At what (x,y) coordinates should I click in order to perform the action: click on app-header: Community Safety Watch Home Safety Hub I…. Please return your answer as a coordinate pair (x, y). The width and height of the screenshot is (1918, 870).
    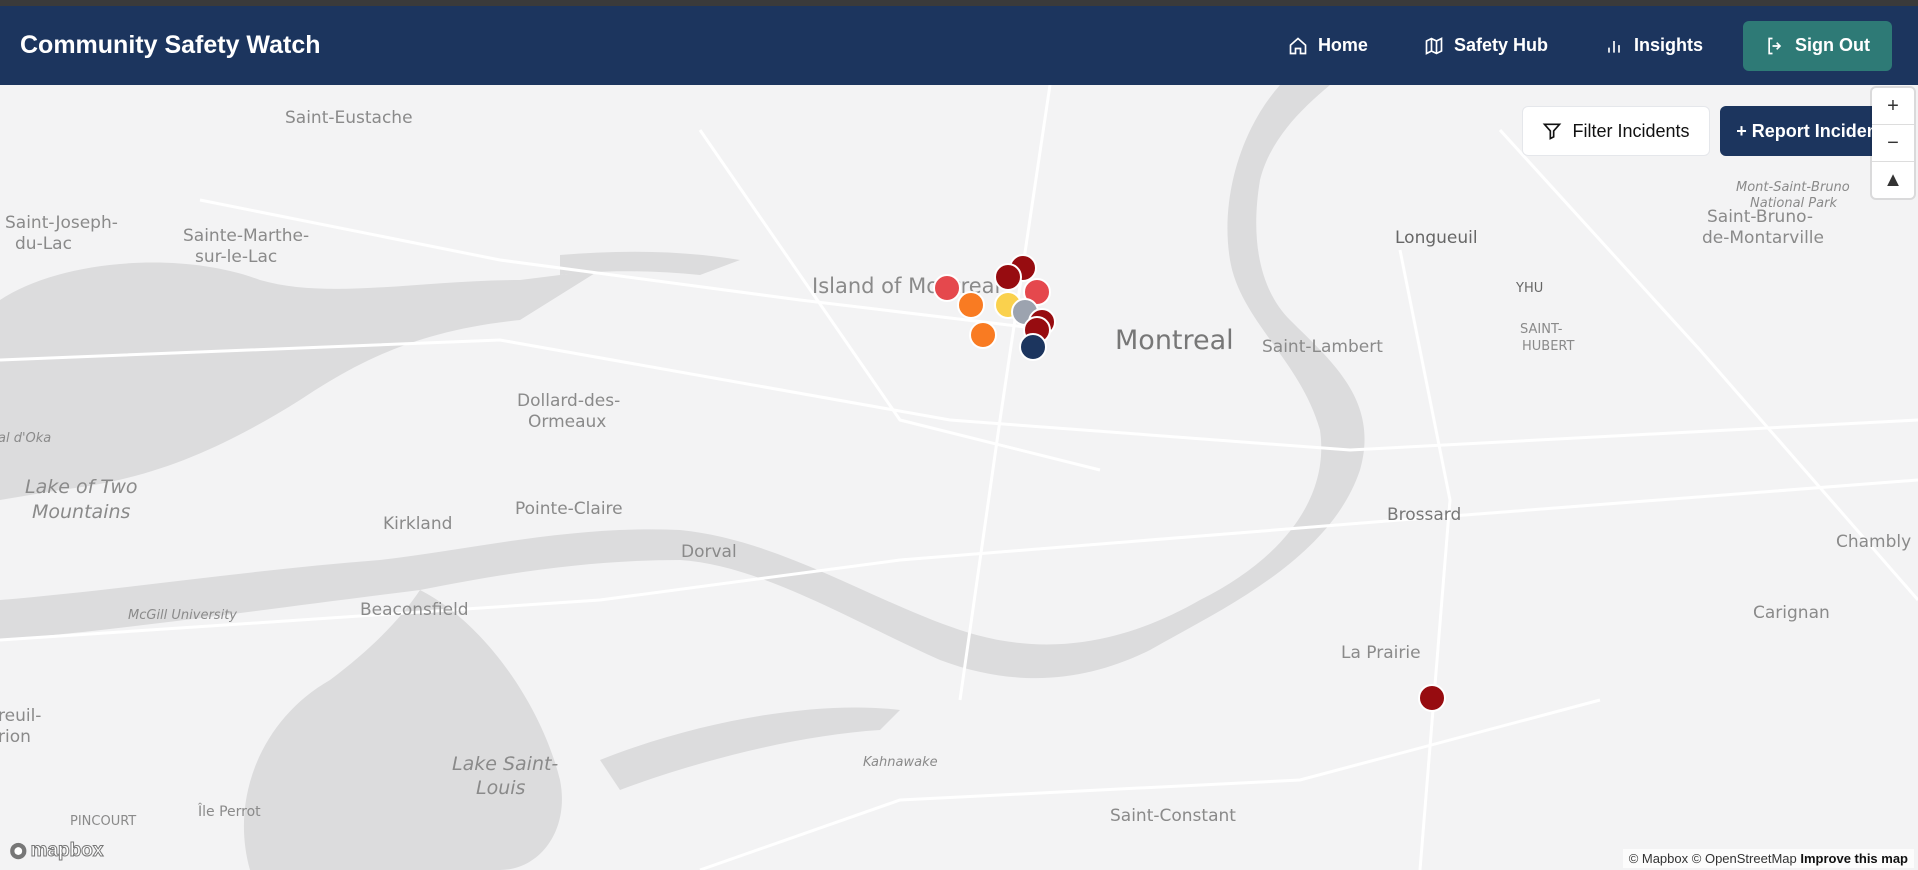
    Looking at the image, I should click on (959, 45).